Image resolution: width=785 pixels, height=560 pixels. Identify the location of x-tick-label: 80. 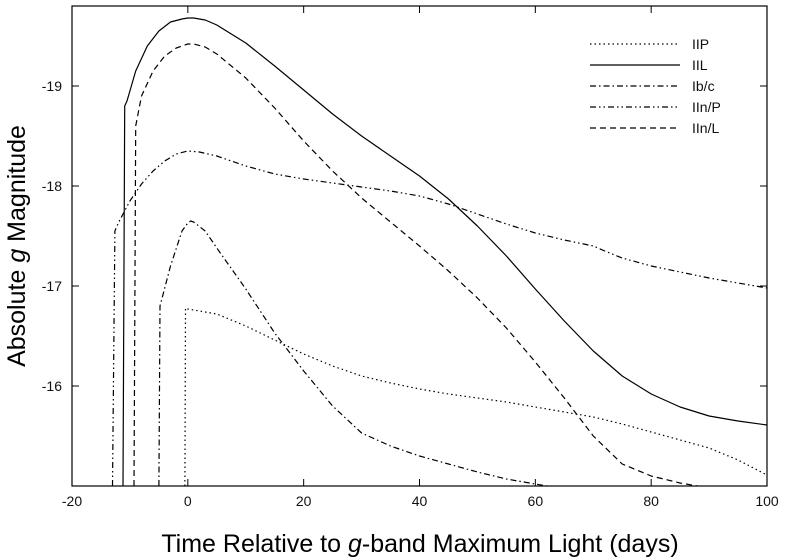
(651, 501).